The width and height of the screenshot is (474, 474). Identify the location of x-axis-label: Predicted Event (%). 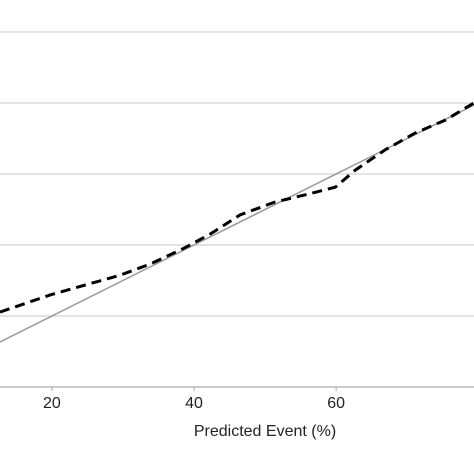
(265, 431).